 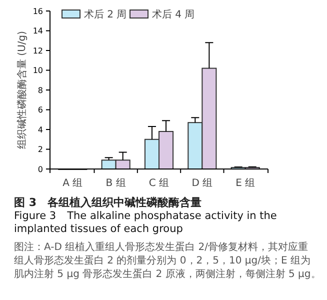 What do you see at coordinates (173, 14) in the screenshot?
I see `legend-label: 术后 4 周` at bounding box center [173, 14].